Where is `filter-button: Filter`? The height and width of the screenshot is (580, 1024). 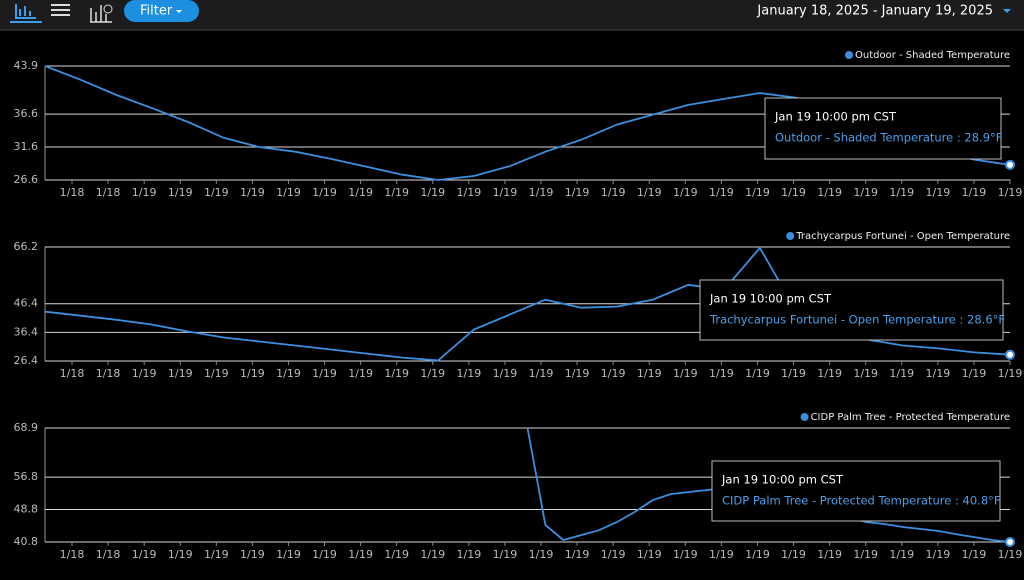
filter-button: Filter is located at coordinates (161, 11).